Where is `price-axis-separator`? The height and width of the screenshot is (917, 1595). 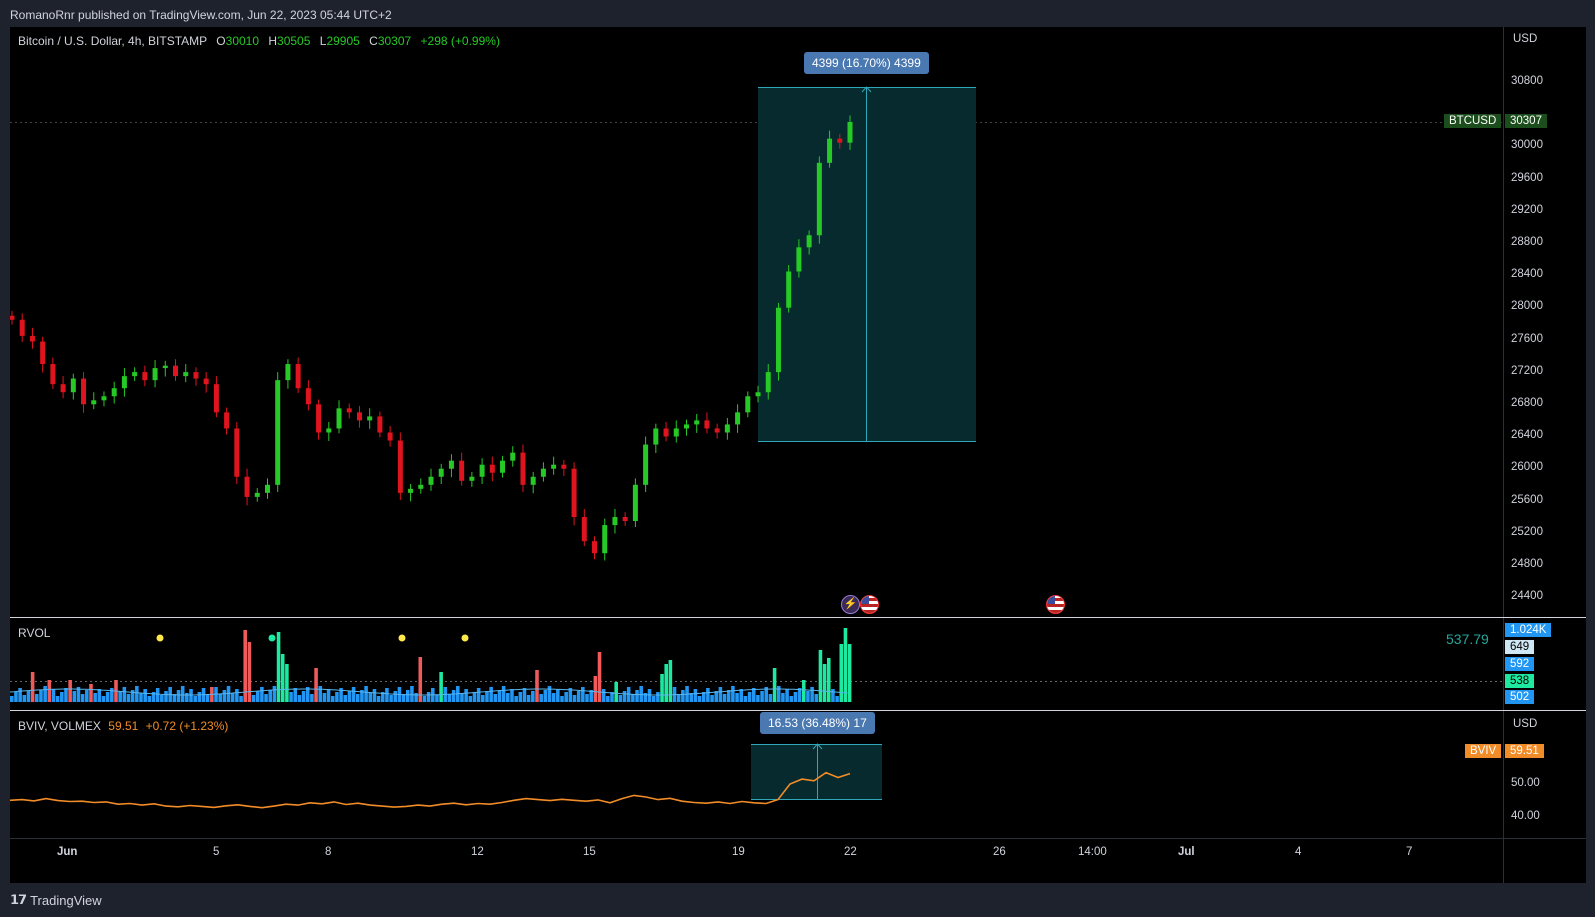 price-axis-separator is located at coordinates (1503, 455).